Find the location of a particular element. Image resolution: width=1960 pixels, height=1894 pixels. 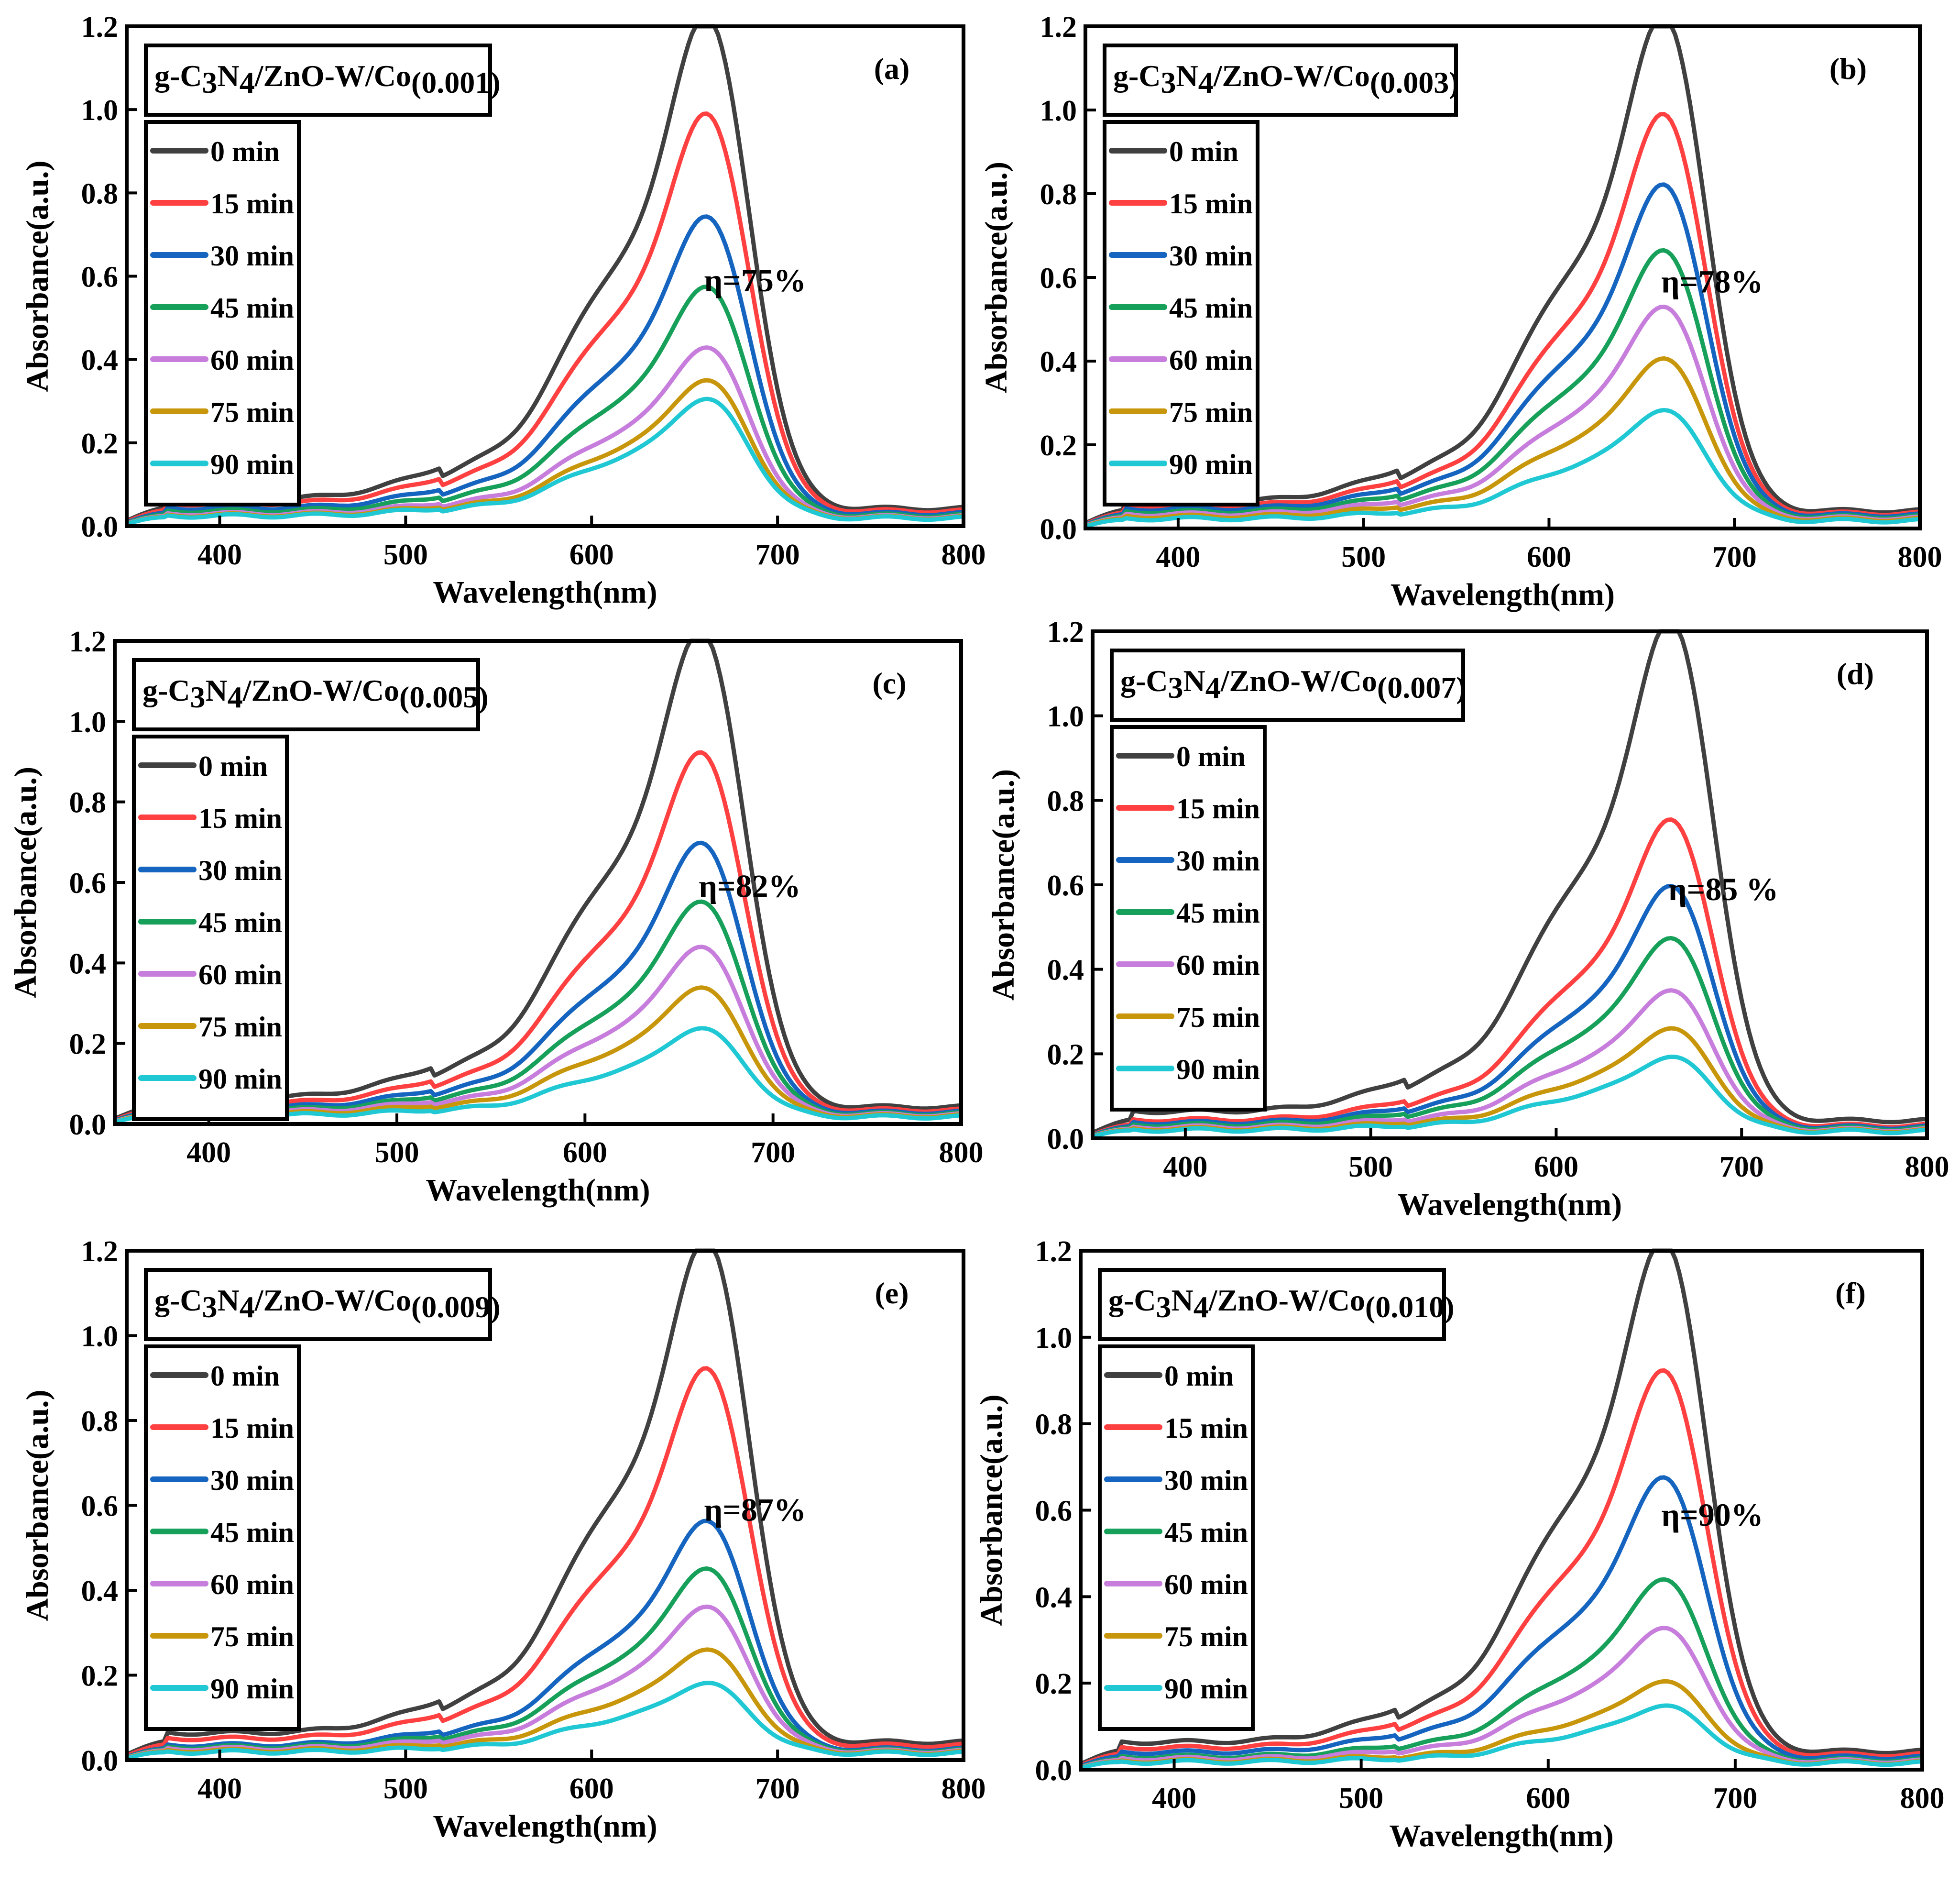

panel-label: (b) is located at coordinates (1848, 69).